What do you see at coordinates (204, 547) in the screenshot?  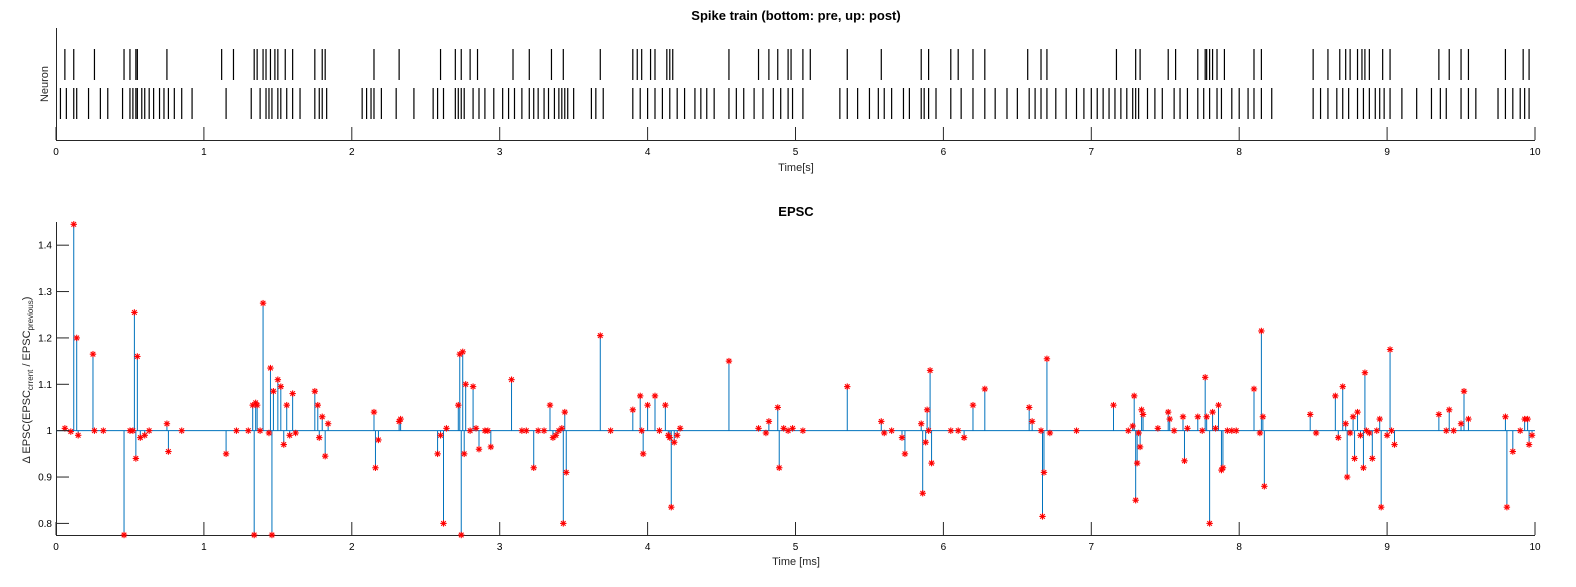 I see `epsc-xtick-label: 1` at bounding box center [204, 547].